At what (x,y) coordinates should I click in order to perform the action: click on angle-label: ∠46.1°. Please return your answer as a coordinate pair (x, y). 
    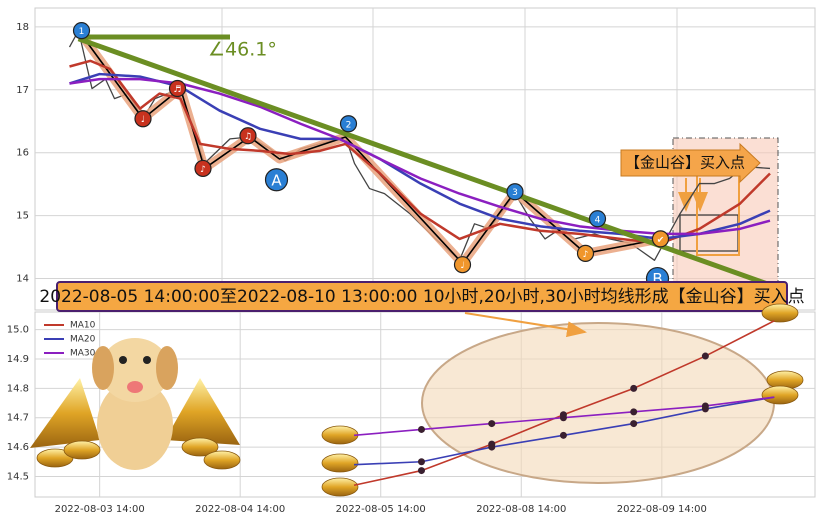
    Looking at the image, I should click on (242, 50).